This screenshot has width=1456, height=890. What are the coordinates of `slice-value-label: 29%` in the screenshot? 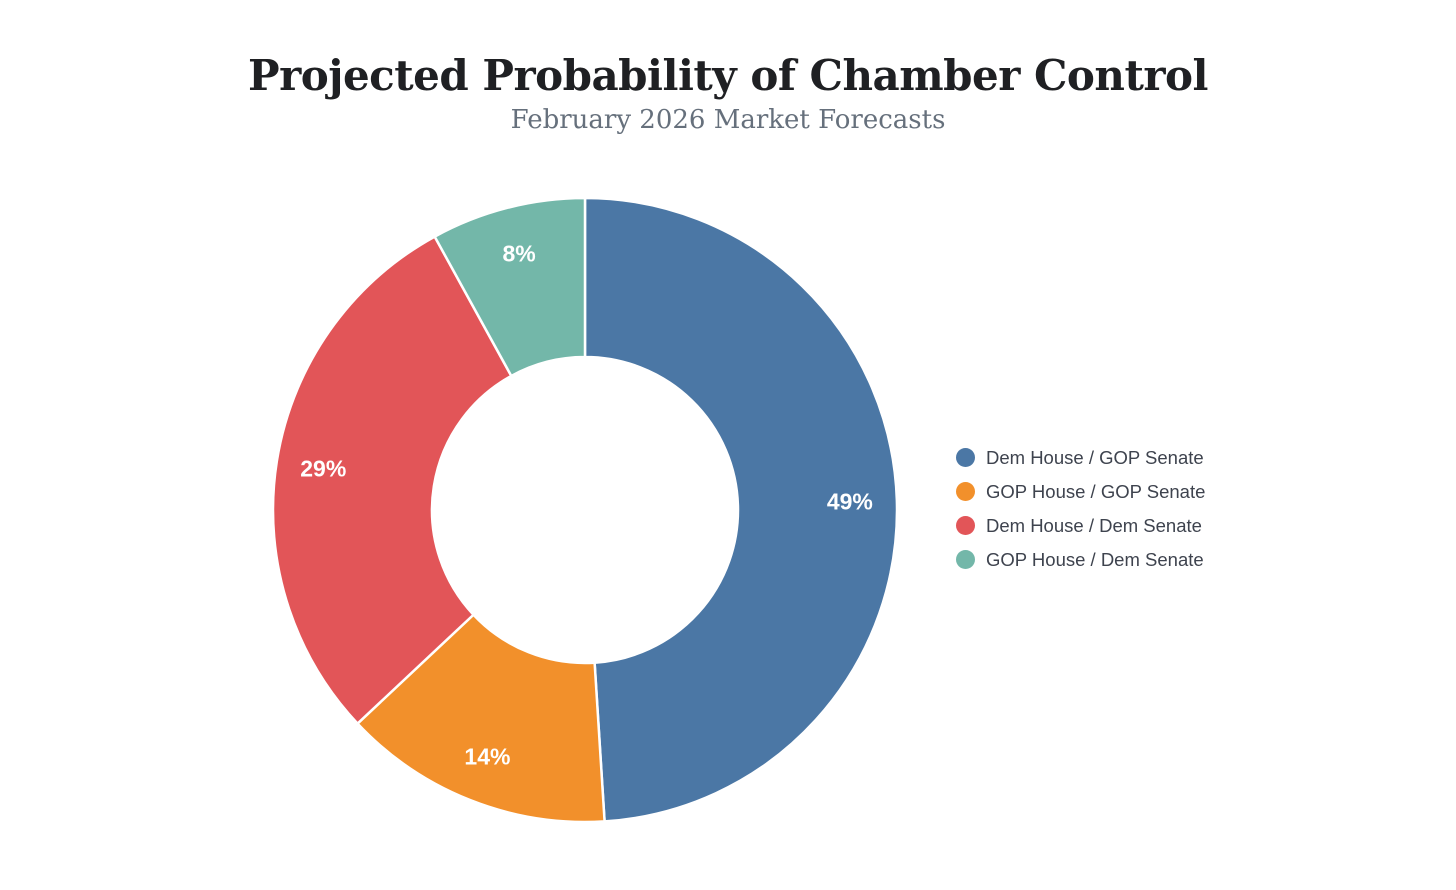 It's located at (323, 469).